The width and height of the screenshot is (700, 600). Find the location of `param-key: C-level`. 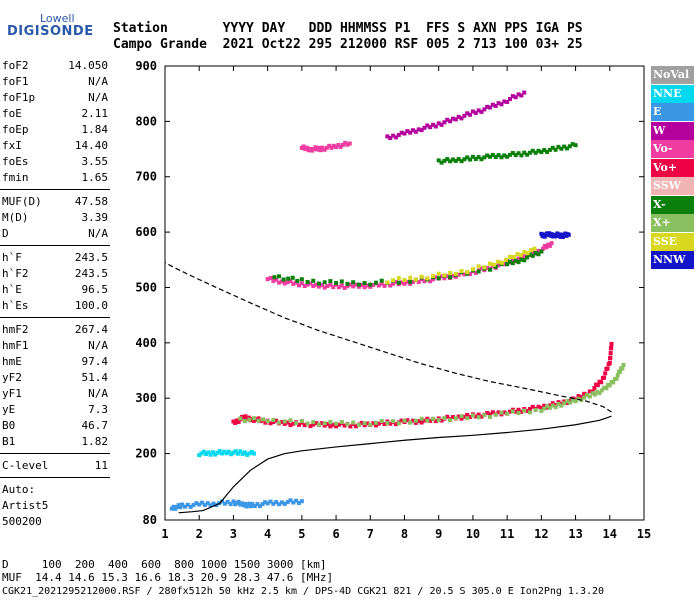

param-key: C-level is located at coordinates (25, 465).